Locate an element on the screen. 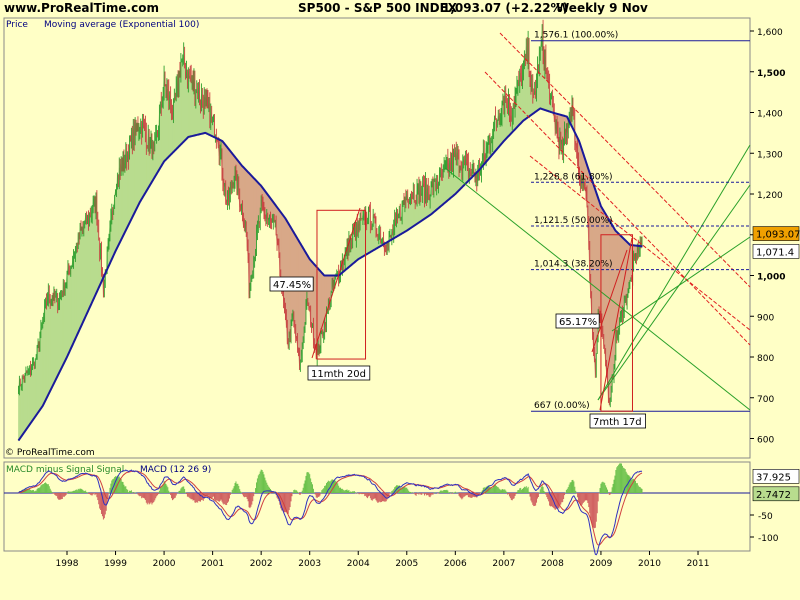 The image size is (800, 600). ma-last-badge-bg is located at coordinates (776, 251).